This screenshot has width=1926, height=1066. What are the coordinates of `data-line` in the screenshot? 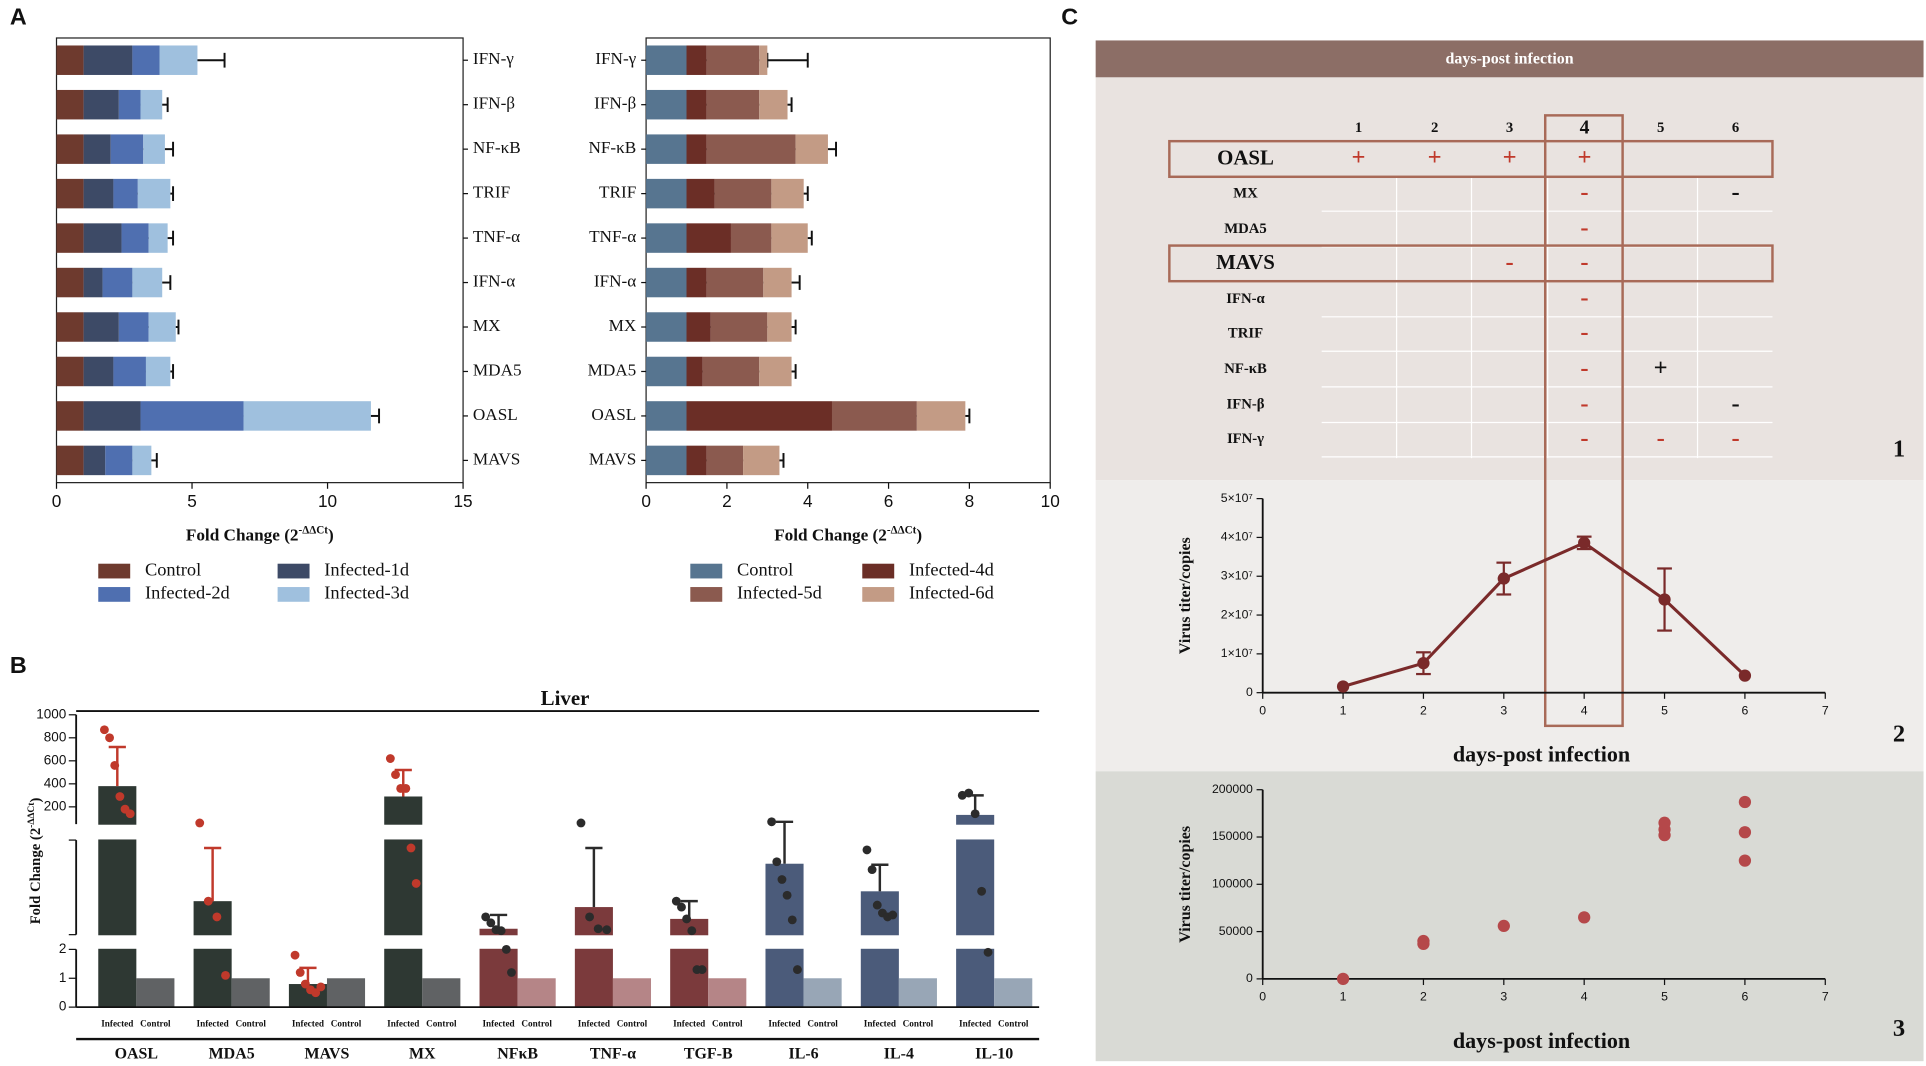 It's located at (1544, 614).